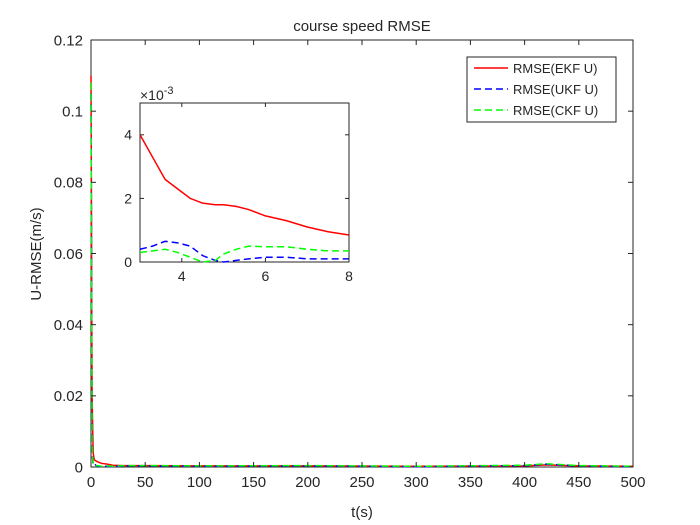  I want to click on main-y-tick-label-3: 0.06, so click(68, 254).